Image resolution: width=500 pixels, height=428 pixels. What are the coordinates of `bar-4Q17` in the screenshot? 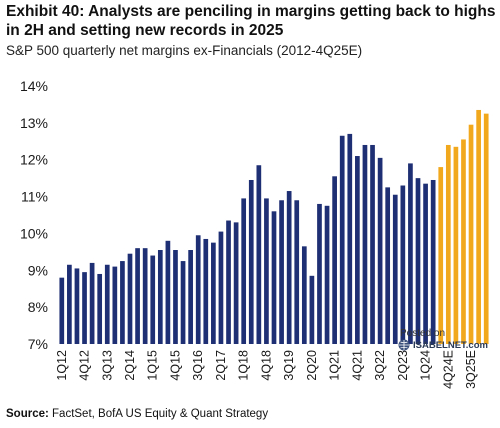 It's located at (236, 283).